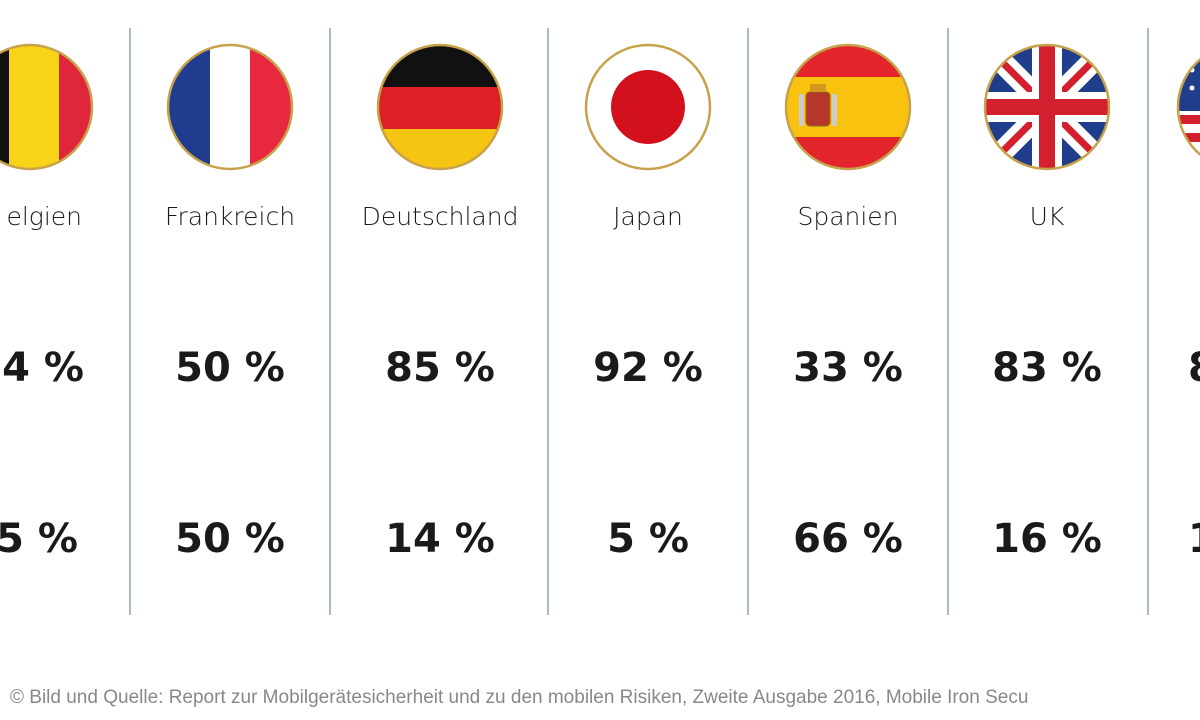 This screenshot has height=720, width=1200. I want to click on flag-uk, so click(1047, 107).